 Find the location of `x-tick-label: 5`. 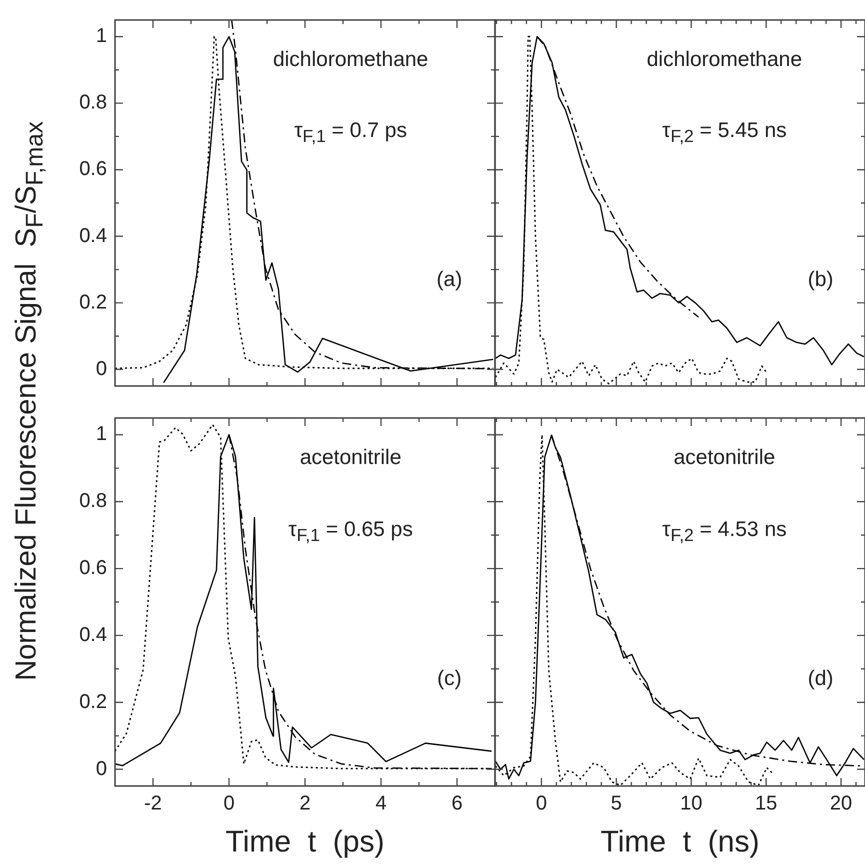

x-tick-label: 5 is located at coordinates (616, 803).